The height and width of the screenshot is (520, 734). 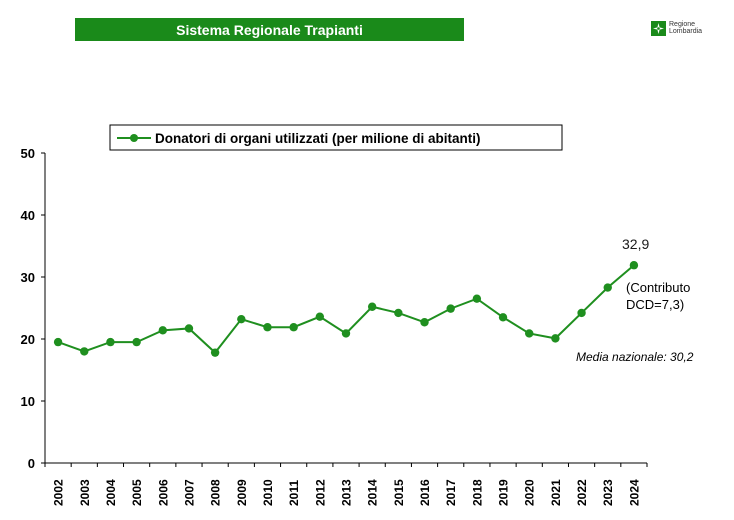 What do you see at coordinates (346, 309) in the screenshot?
I see `series-line` at bounding box center [346, 309].